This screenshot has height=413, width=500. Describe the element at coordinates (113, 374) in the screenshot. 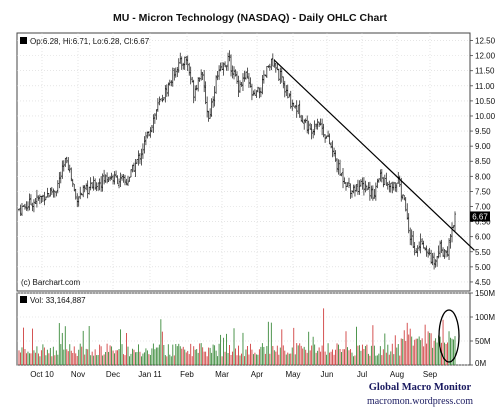

I see `x-tick-label: Dec` at that location.